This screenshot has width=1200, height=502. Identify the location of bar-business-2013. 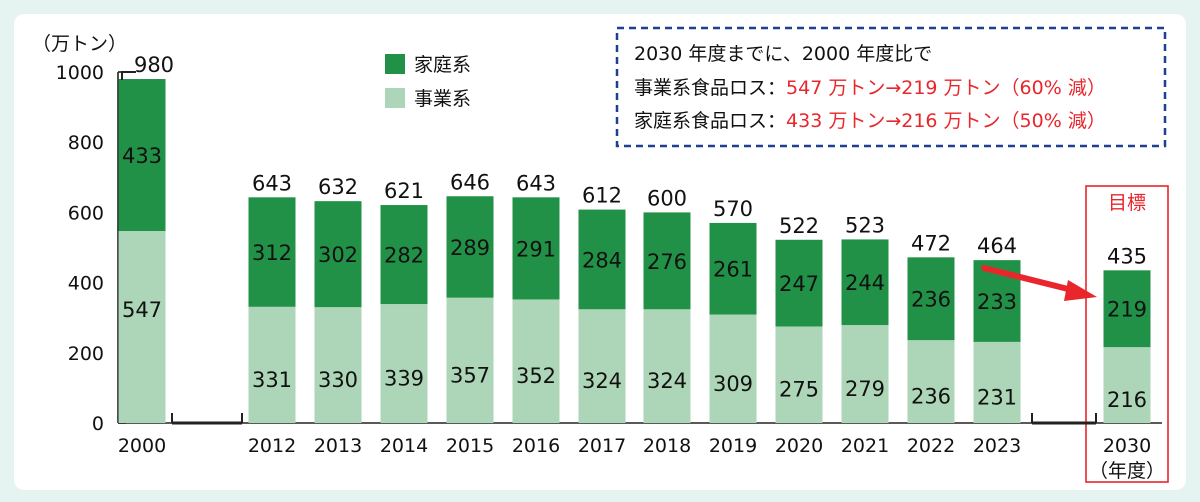
(338, 365).